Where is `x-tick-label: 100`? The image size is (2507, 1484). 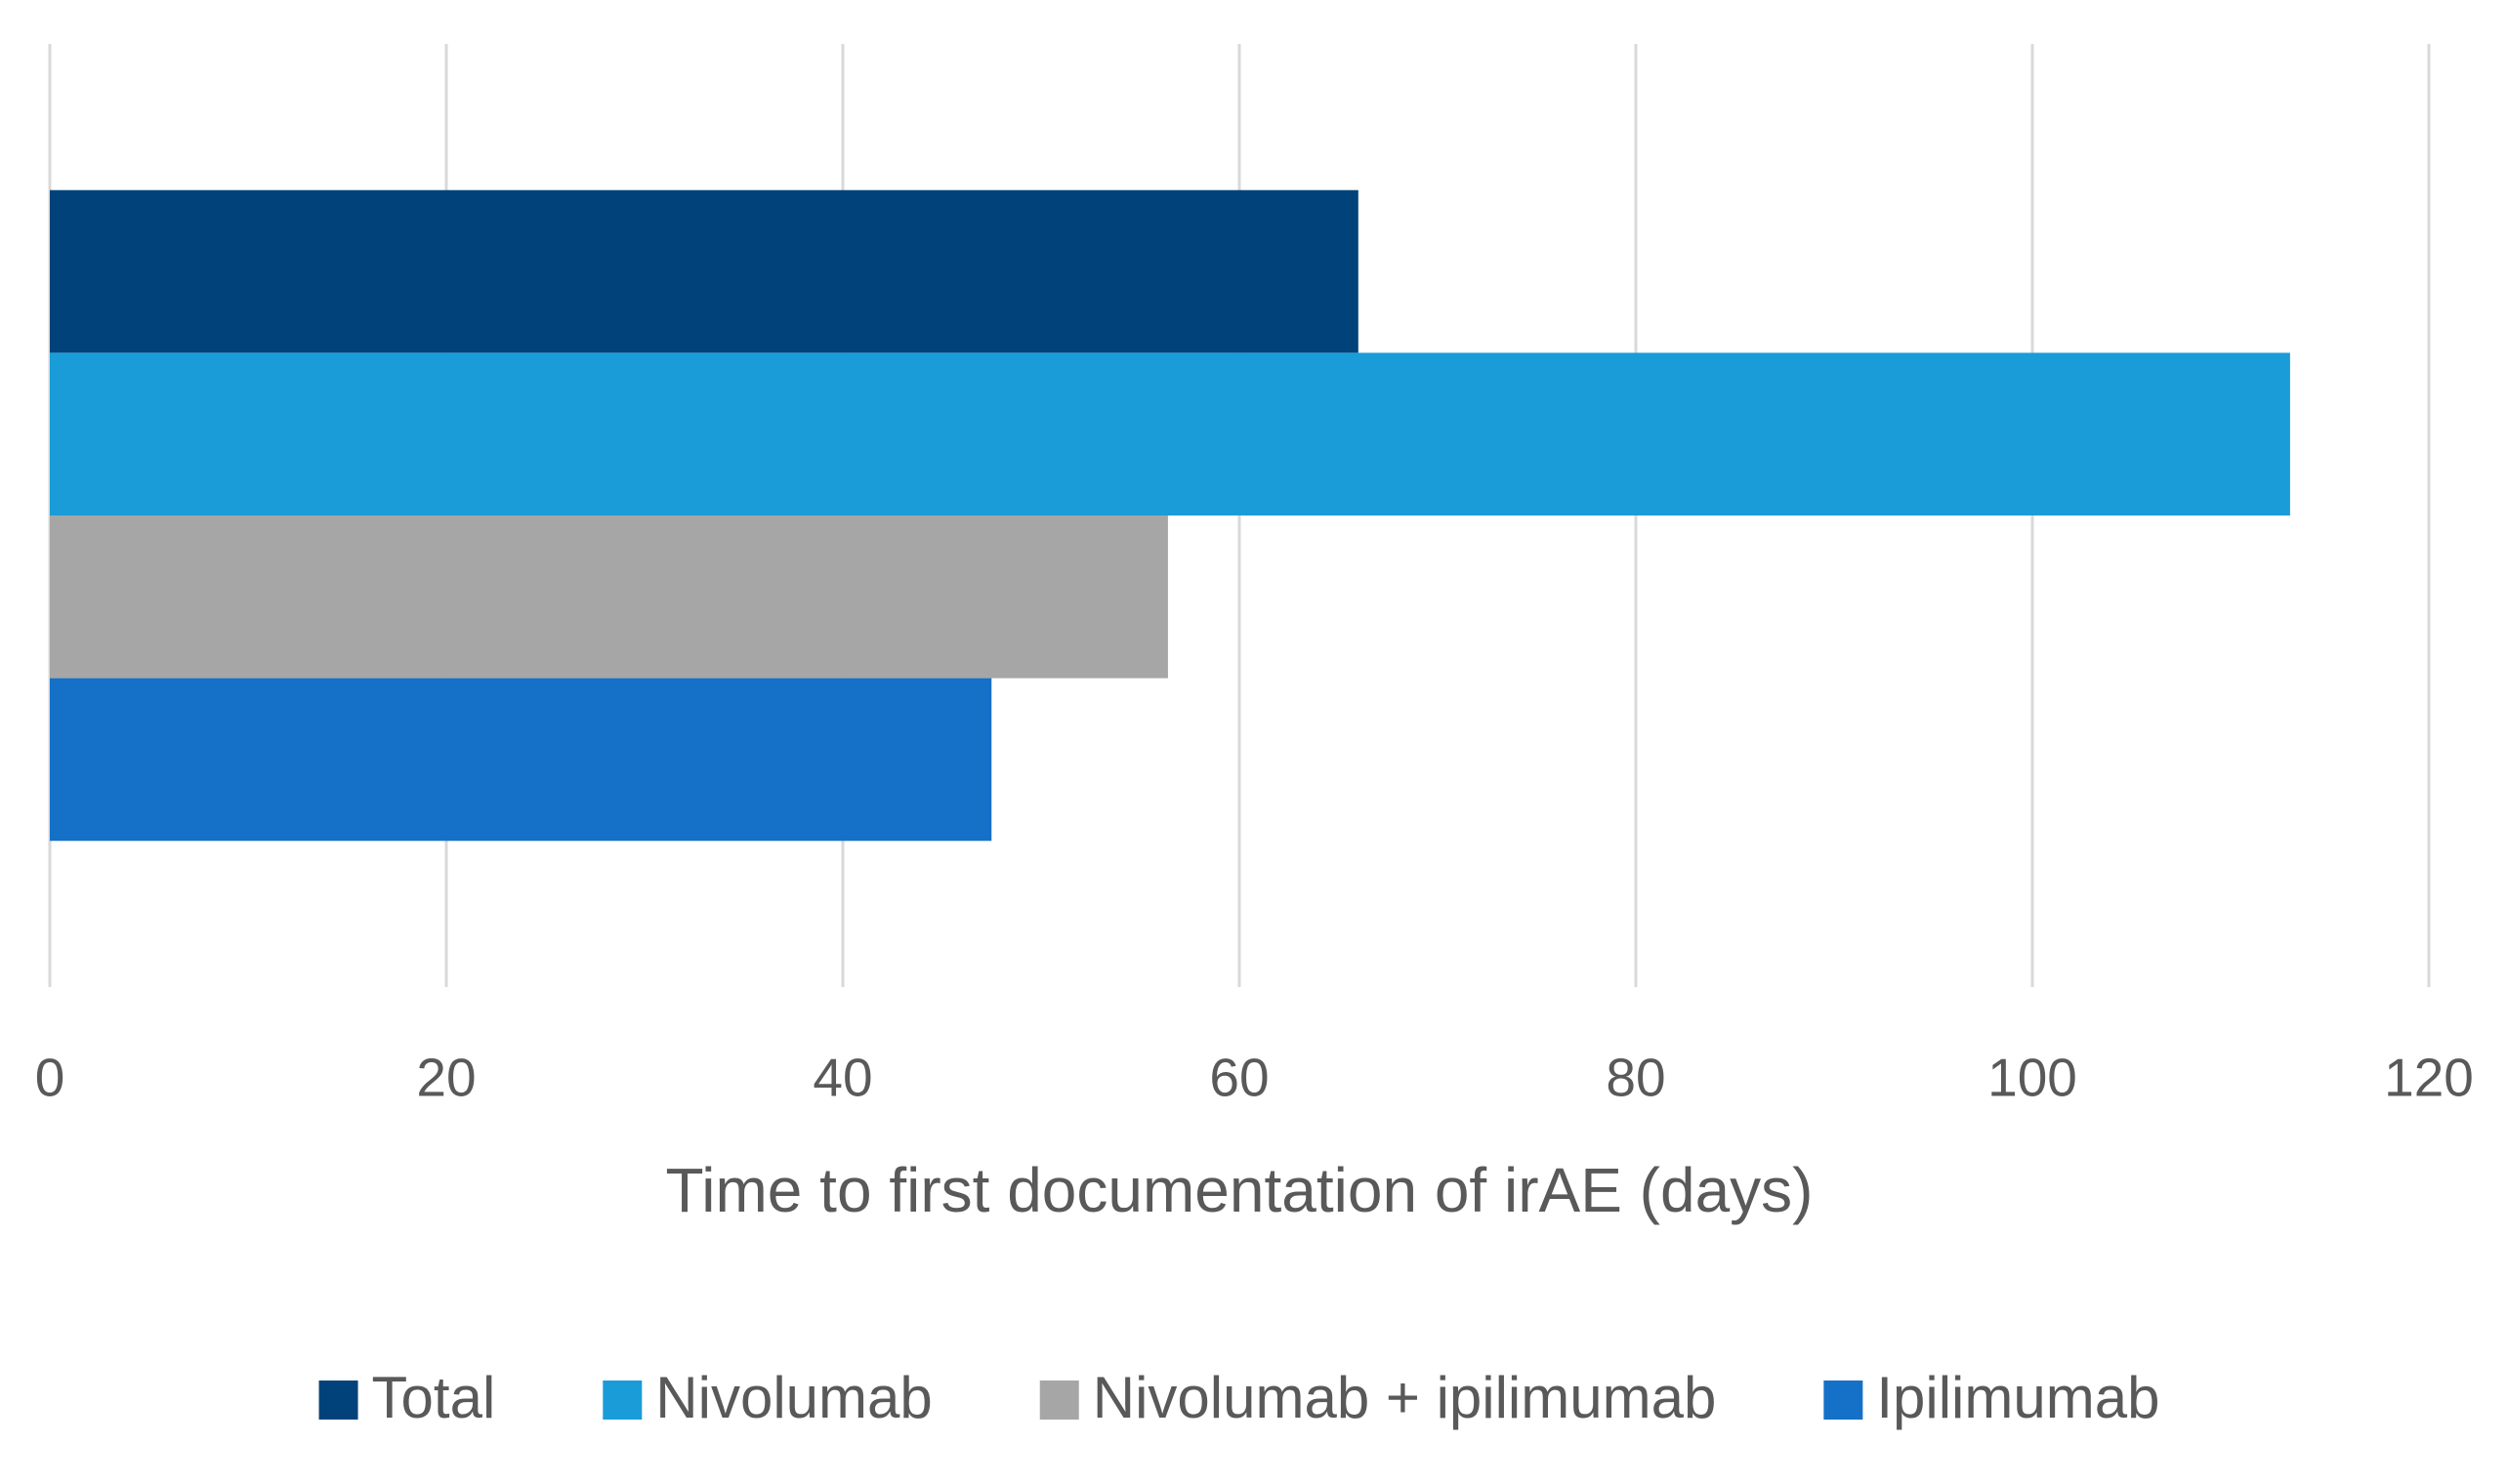 x-tick-label: 100 is located at coordinates (2032, 1078).